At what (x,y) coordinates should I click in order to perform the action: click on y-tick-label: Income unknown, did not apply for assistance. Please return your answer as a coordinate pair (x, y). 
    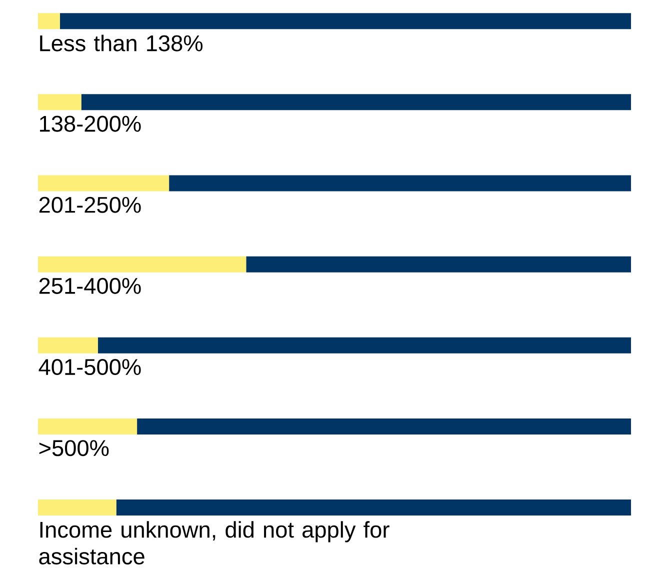
    Looking at the image, I should click on (214, 542).